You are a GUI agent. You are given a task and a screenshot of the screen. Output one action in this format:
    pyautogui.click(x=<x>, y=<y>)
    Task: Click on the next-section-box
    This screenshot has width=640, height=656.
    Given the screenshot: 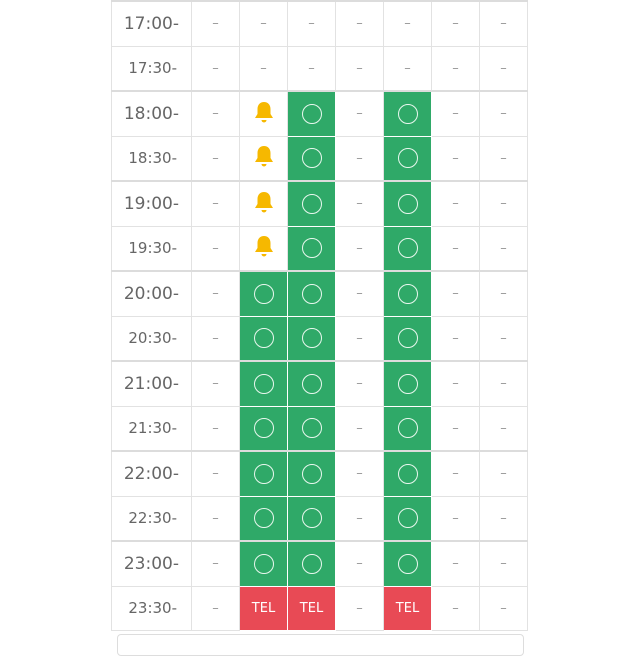 What is the action you would take?
    pyautogui.click(x=320, y=645)
    